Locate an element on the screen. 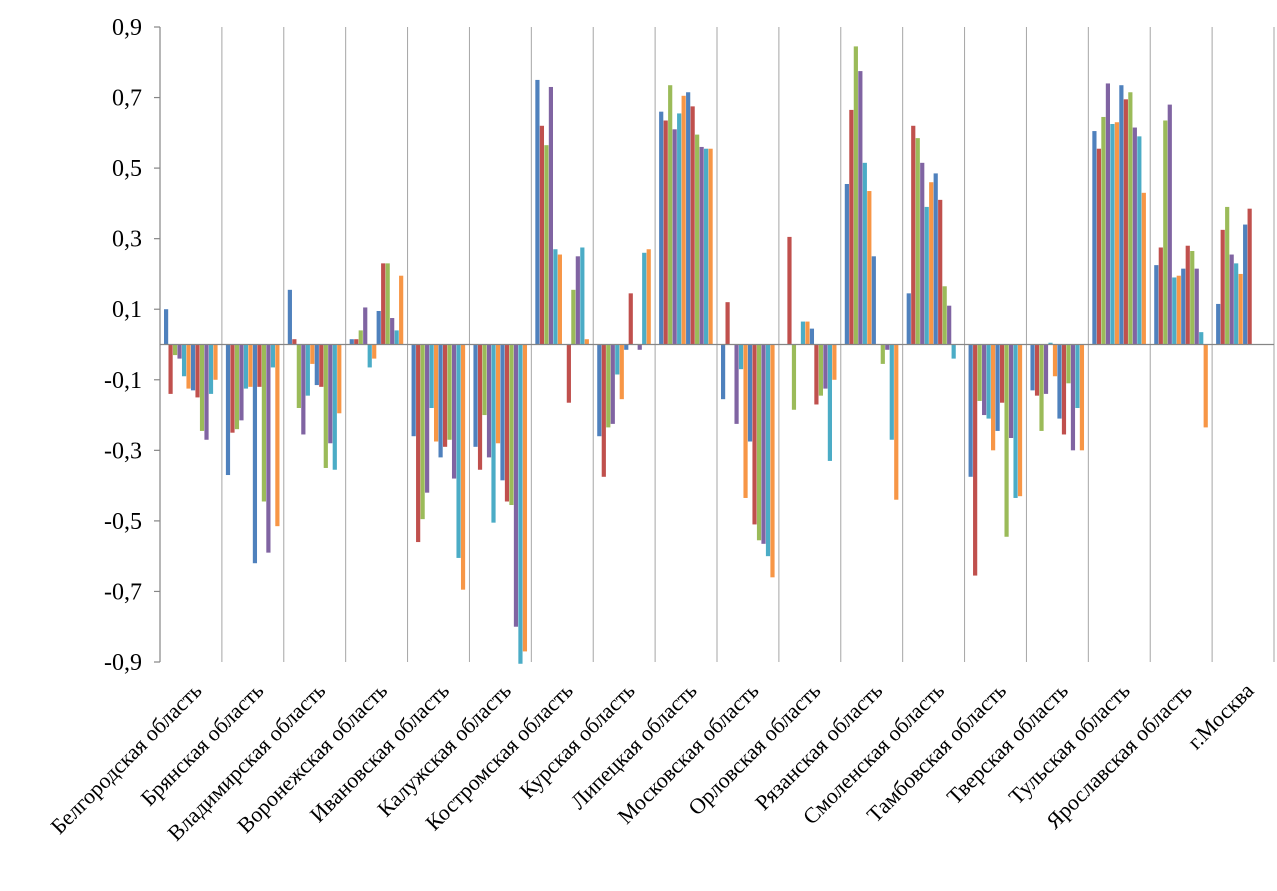  y-tick-label: 0,5 is located at coordinates (127, 169).